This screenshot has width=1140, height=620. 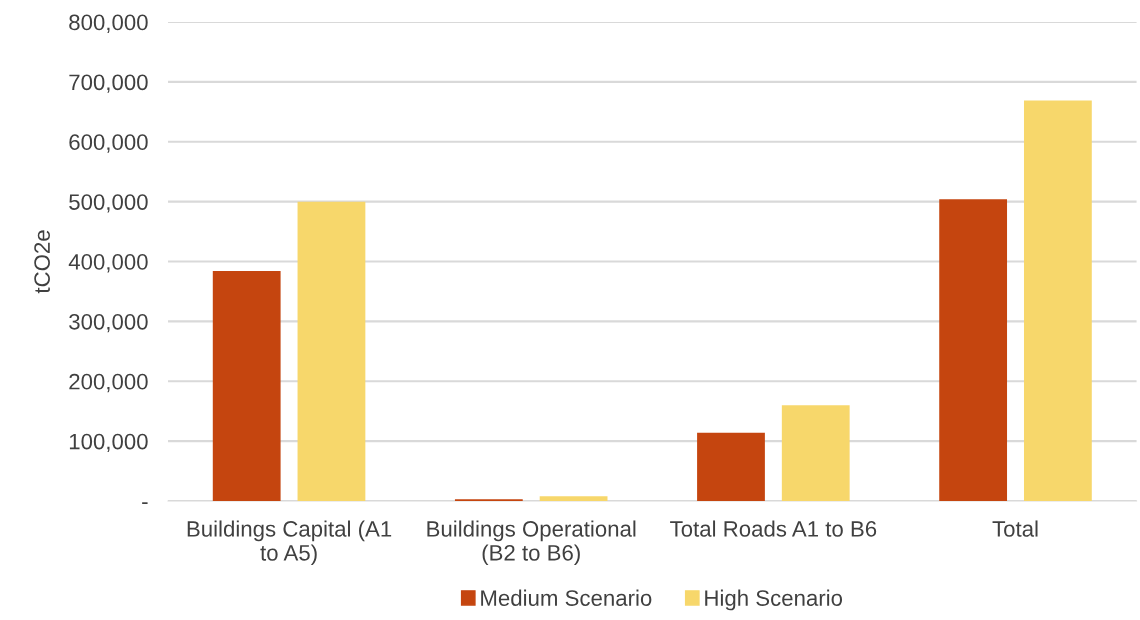 I want to click on legend-label: Medium Scenario, so click(x=566, y=597).